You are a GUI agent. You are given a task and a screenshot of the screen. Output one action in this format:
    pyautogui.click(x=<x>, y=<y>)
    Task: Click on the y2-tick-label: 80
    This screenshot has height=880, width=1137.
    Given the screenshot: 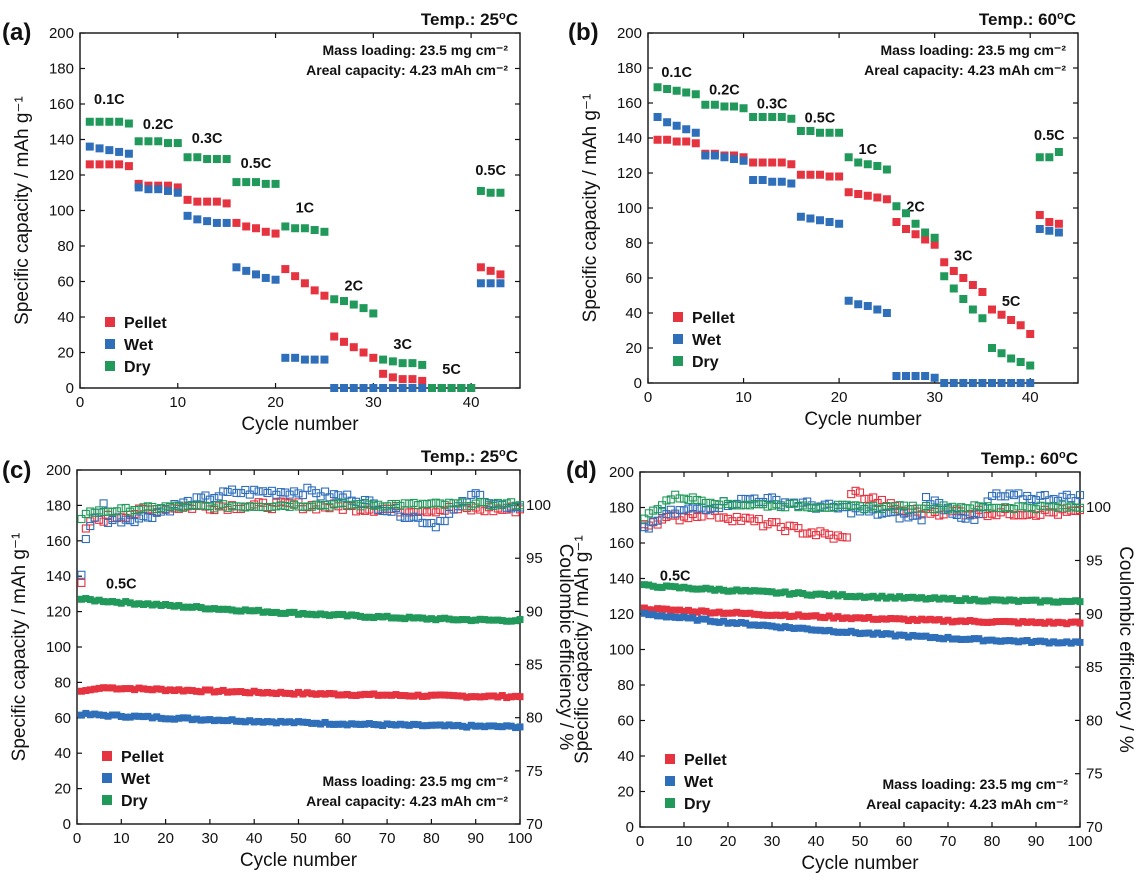 What is the action you would take?
    pyautogui.click(x=534, y=718)
    